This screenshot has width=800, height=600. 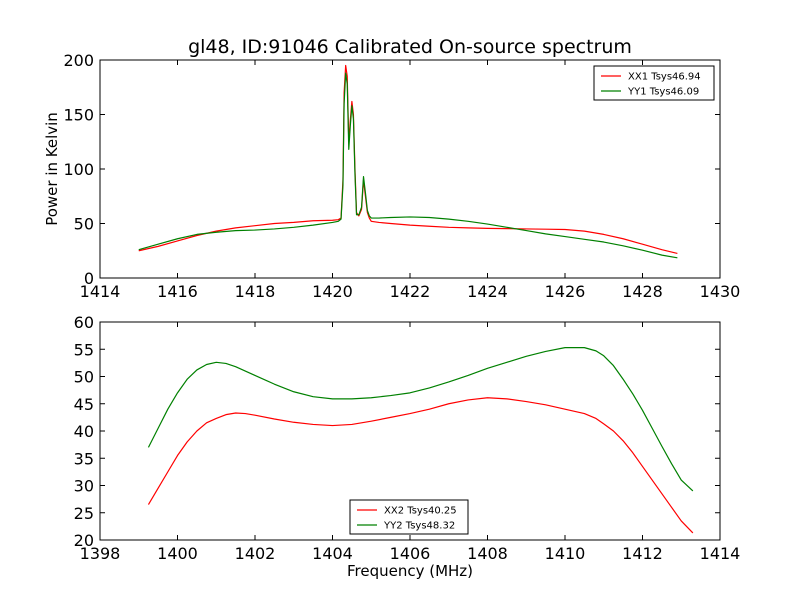 What do you see at coordinates (84, 349) in the screenshot?
I see `y-tick-label: 55` at bounding box center [84, 349].